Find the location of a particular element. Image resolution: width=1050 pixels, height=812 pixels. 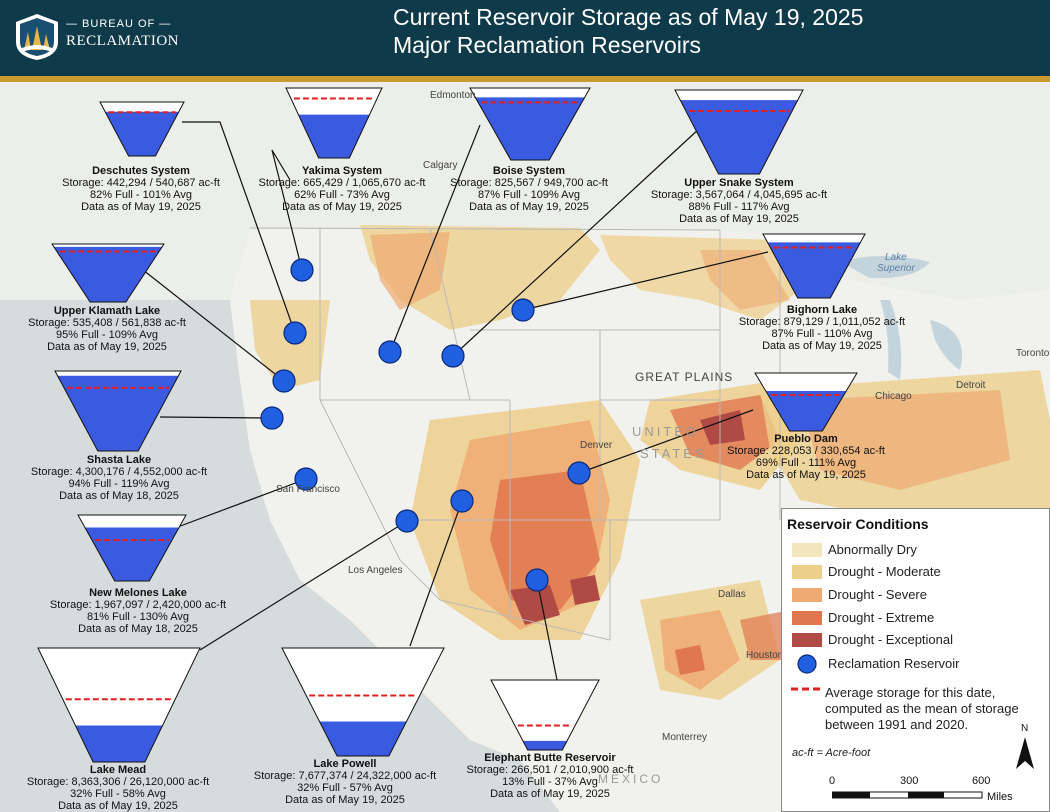

gauge-container is located at coordinates (119, 705).